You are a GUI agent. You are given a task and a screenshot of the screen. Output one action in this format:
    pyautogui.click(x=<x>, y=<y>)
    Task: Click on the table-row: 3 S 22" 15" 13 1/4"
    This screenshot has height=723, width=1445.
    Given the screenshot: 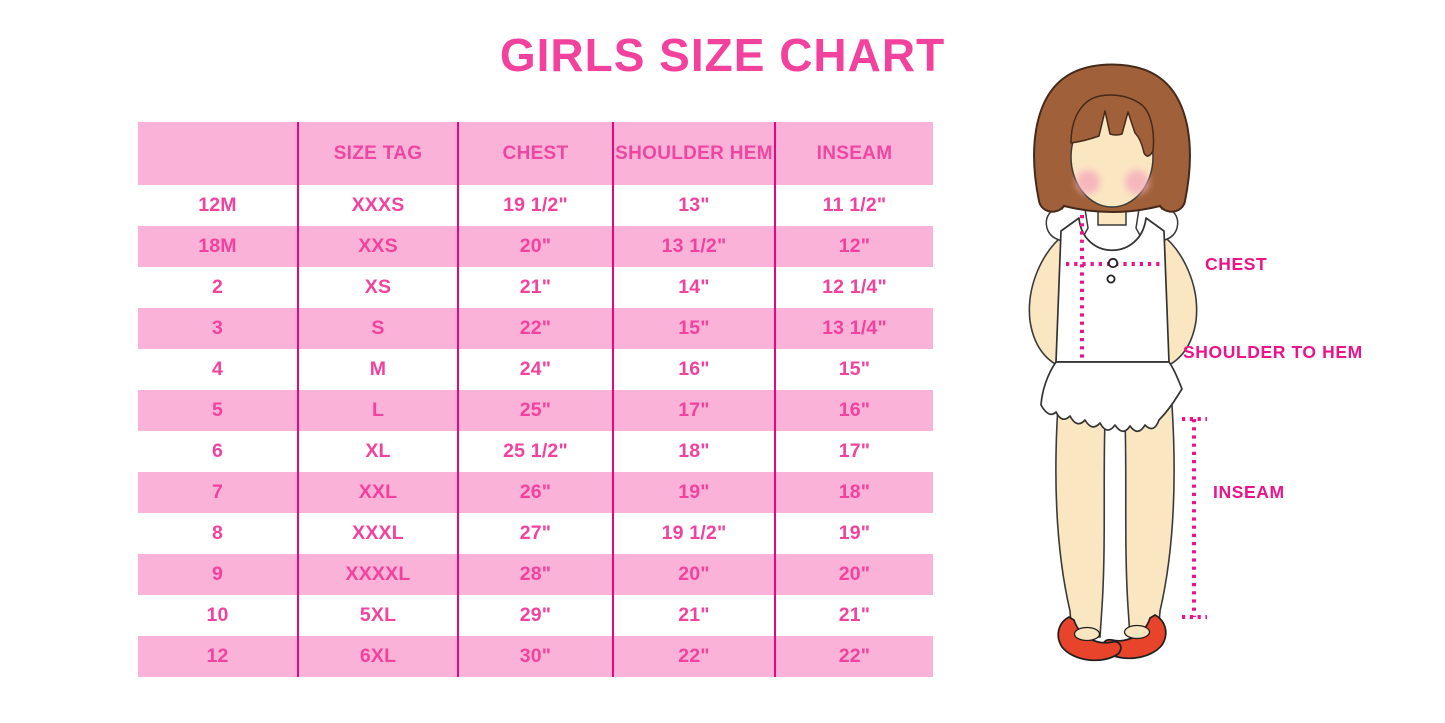 What is the action you would take?
    pyautogui.click(x=535, y=328)
    